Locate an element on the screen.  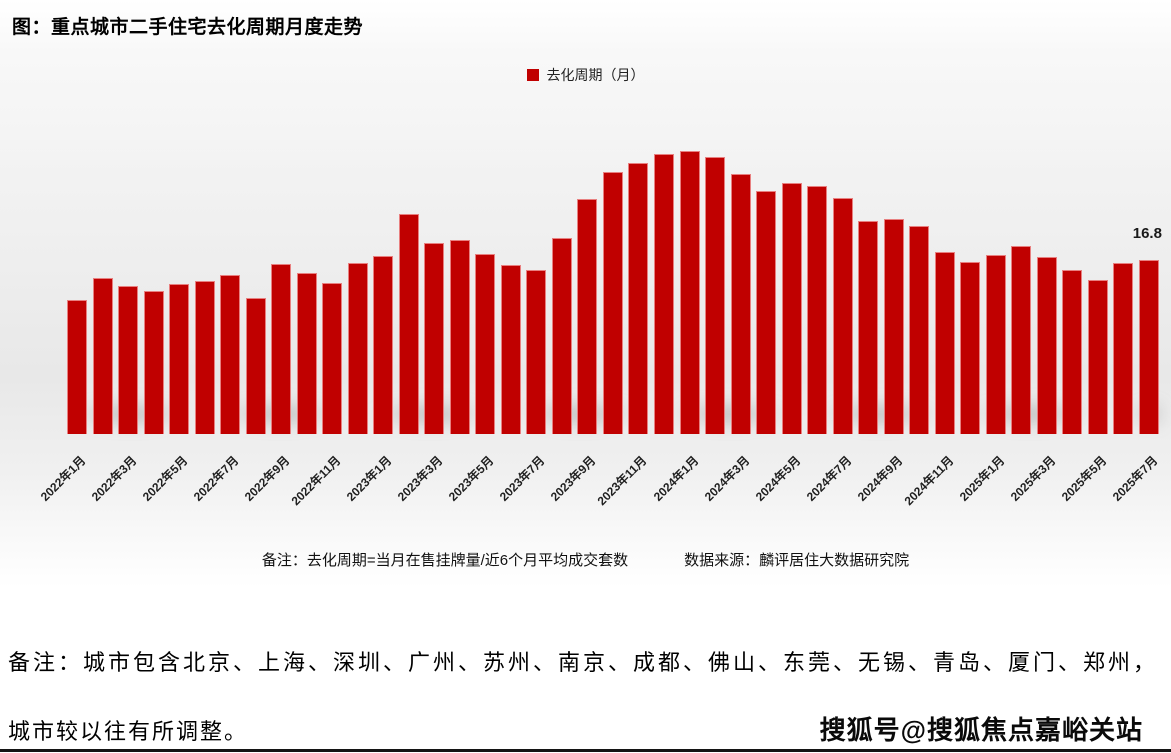
bar-2024年9月 is located at coordinates (893, 326).